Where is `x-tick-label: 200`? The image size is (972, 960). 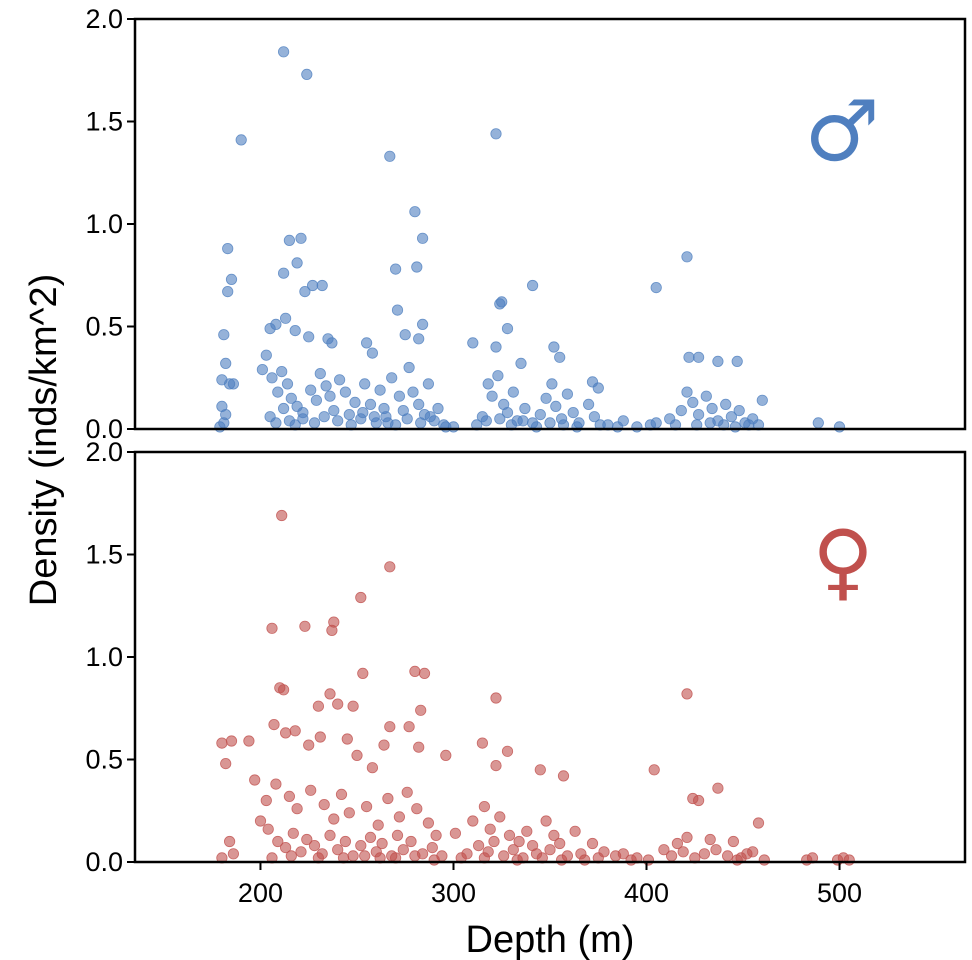
x-tick-label: 200 is located at coordinates (260, 893).